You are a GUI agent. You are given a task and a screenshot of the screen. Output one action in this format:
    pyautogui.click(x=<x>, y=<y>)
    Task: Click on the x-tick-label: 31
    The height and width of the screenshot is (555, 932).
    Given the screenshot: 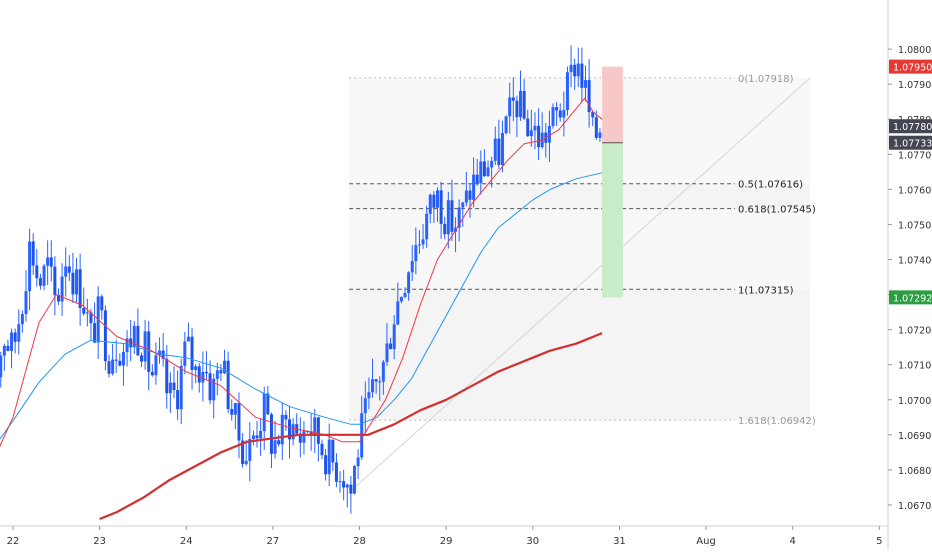 What is the action you would take?
    pyautogui.click(x=619, y=541)
    